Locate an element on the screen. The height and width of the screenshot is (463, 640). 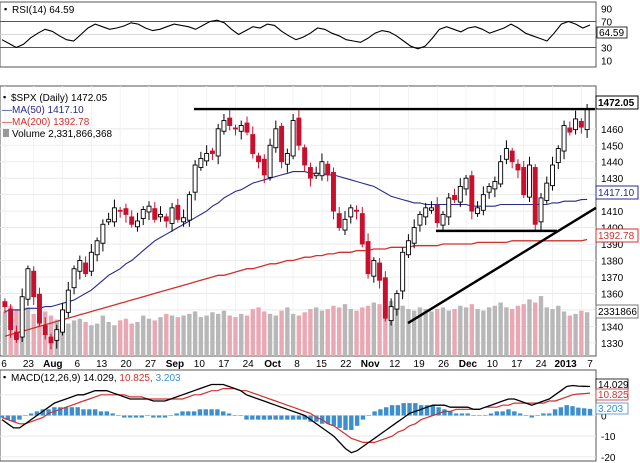
ma50-legend-swatch: — is located at coordinates (7, 110).